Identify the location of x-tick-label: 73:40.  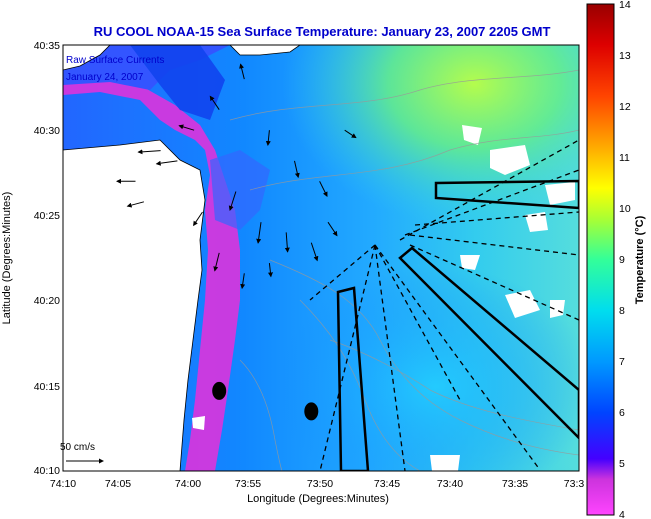
(450, 484).